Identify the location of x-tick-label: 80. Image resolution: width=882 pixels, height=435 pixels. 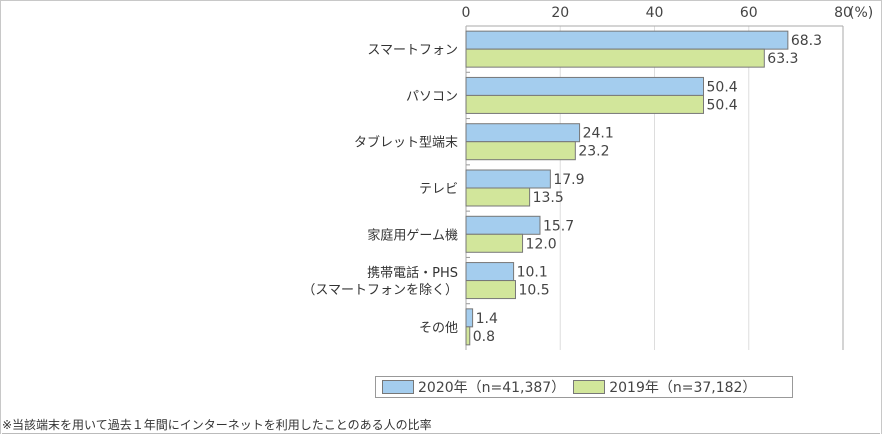
(843, 13).